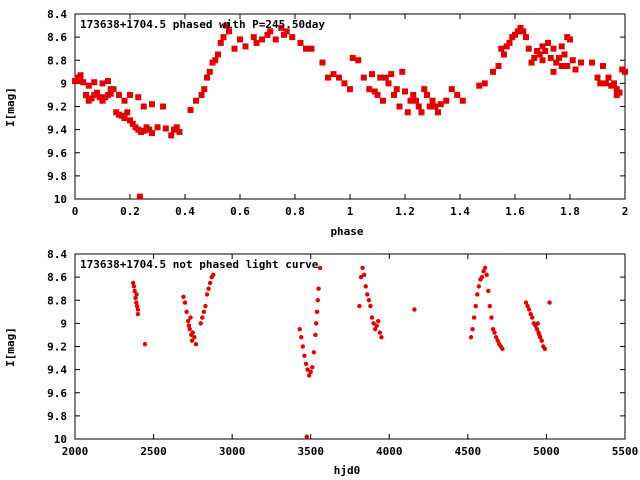 This screenshot has height=480, width=640. What do you see at coordinates (57, 254) in the screenshot?
I see `unphased-y-tick-label: 8.4` at bounding box center [57, 254].